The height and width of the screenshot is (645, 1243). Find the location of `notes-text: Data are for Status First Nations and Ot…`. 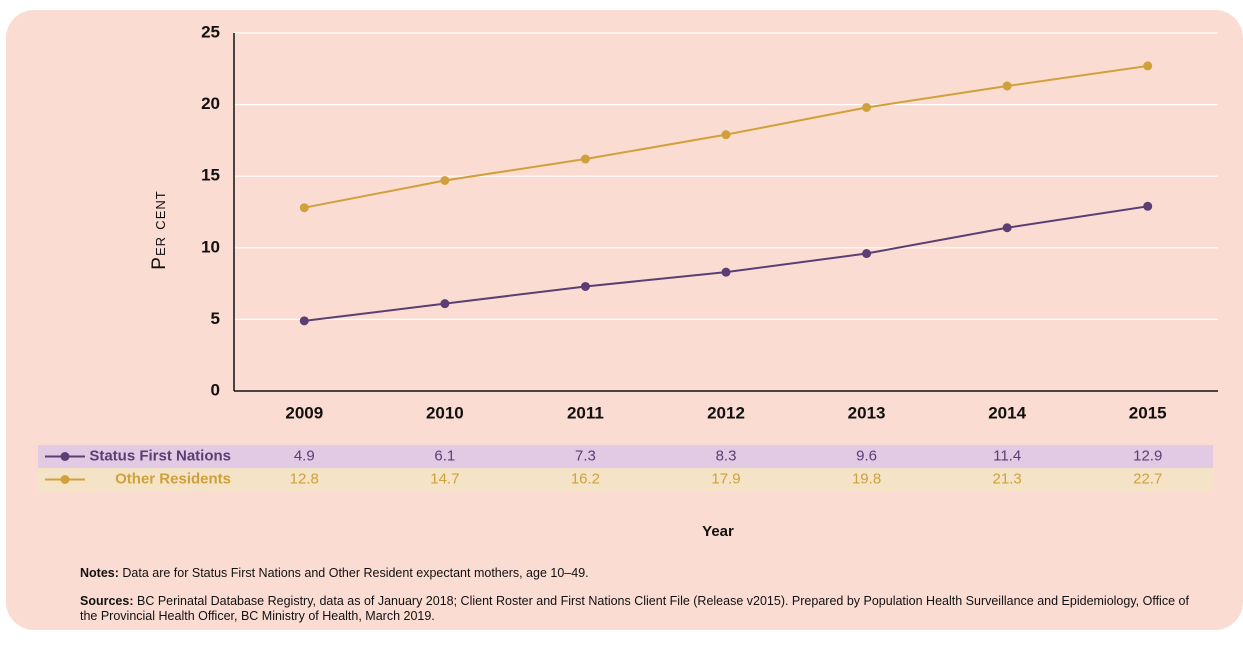

notes-text: Data are for Status First Nations and Ot… is located at coordinates (355, 573).